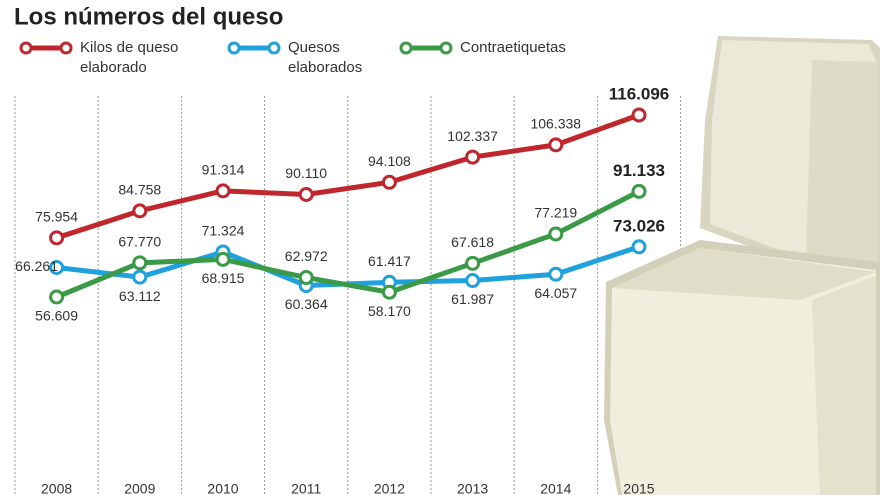  I want to click on data-label: 77.219, so click(555, 213).